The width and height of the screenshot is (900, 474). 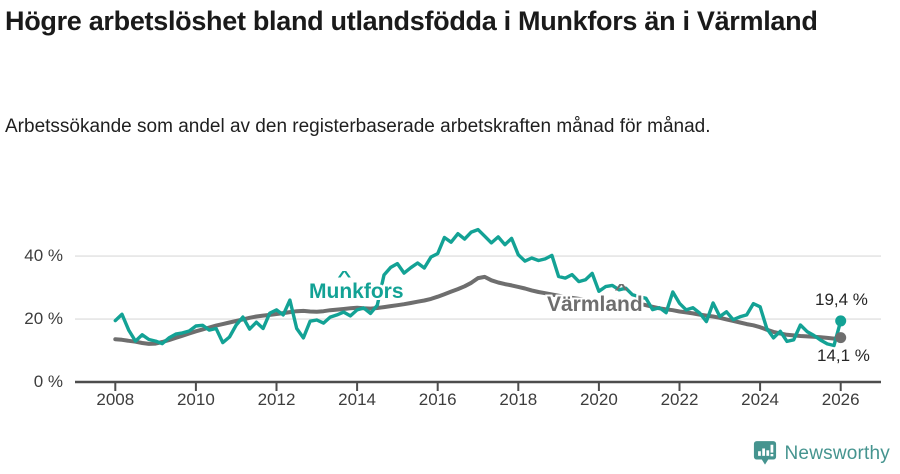 What do you see at coordinates (840, 399) in the screenshot?
I see `x-axis-label: 2026` at bounding box center [840, 399].